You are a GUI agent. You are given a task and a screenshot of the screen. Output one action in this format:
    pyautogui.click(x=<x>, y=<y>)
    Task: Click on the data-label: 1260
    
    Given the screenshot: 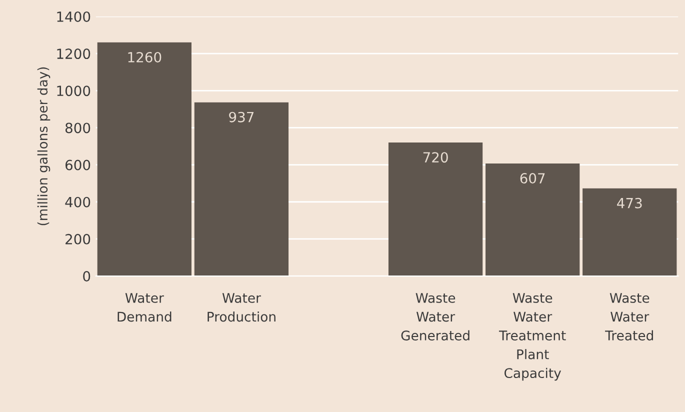 What is the action you would take?
    pyautogui.click(x=145, y=57)
    